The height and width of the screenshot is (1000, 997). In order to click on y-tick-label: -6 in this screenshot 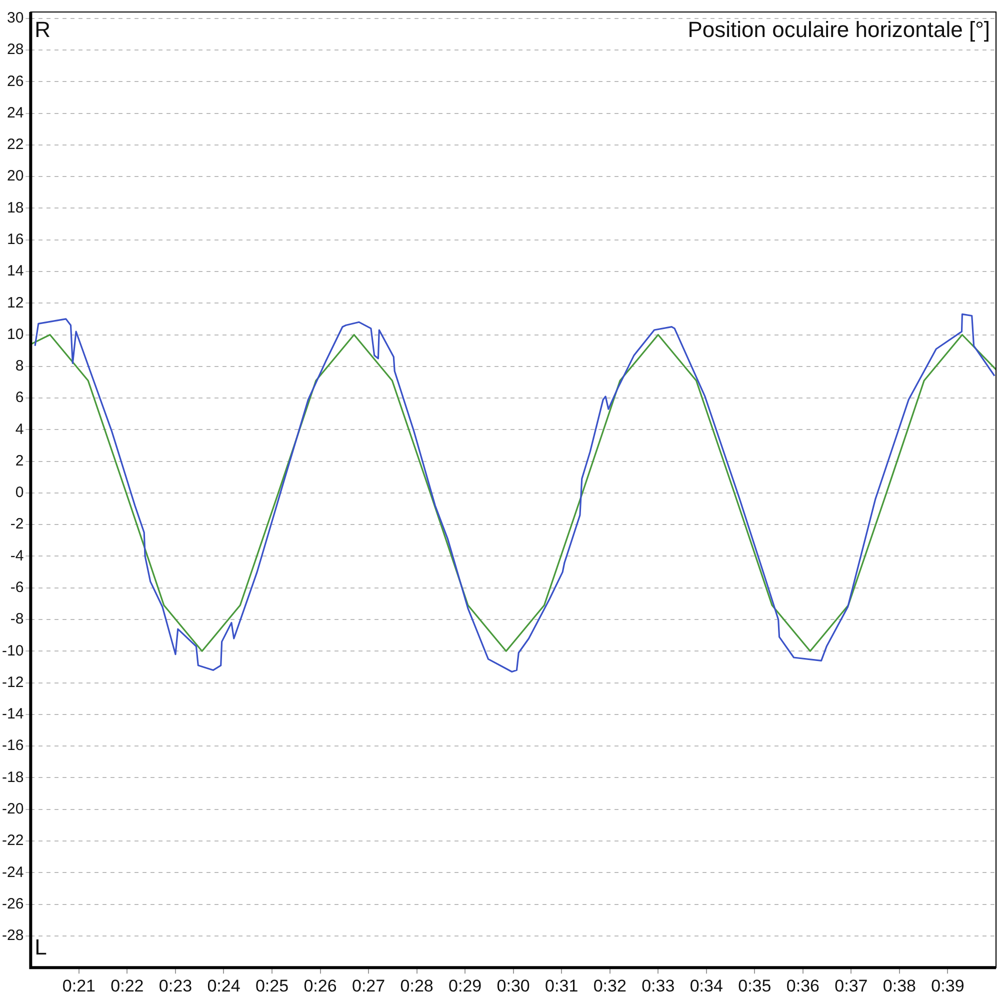, I will do `click(17, 587)`.